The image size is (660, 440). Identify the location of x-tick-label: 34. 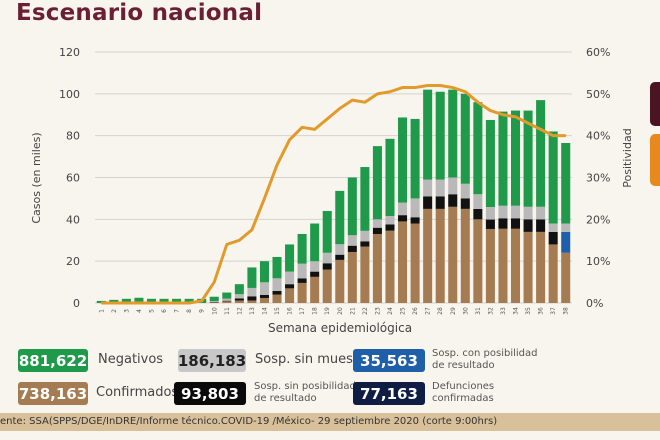
(516, 311).